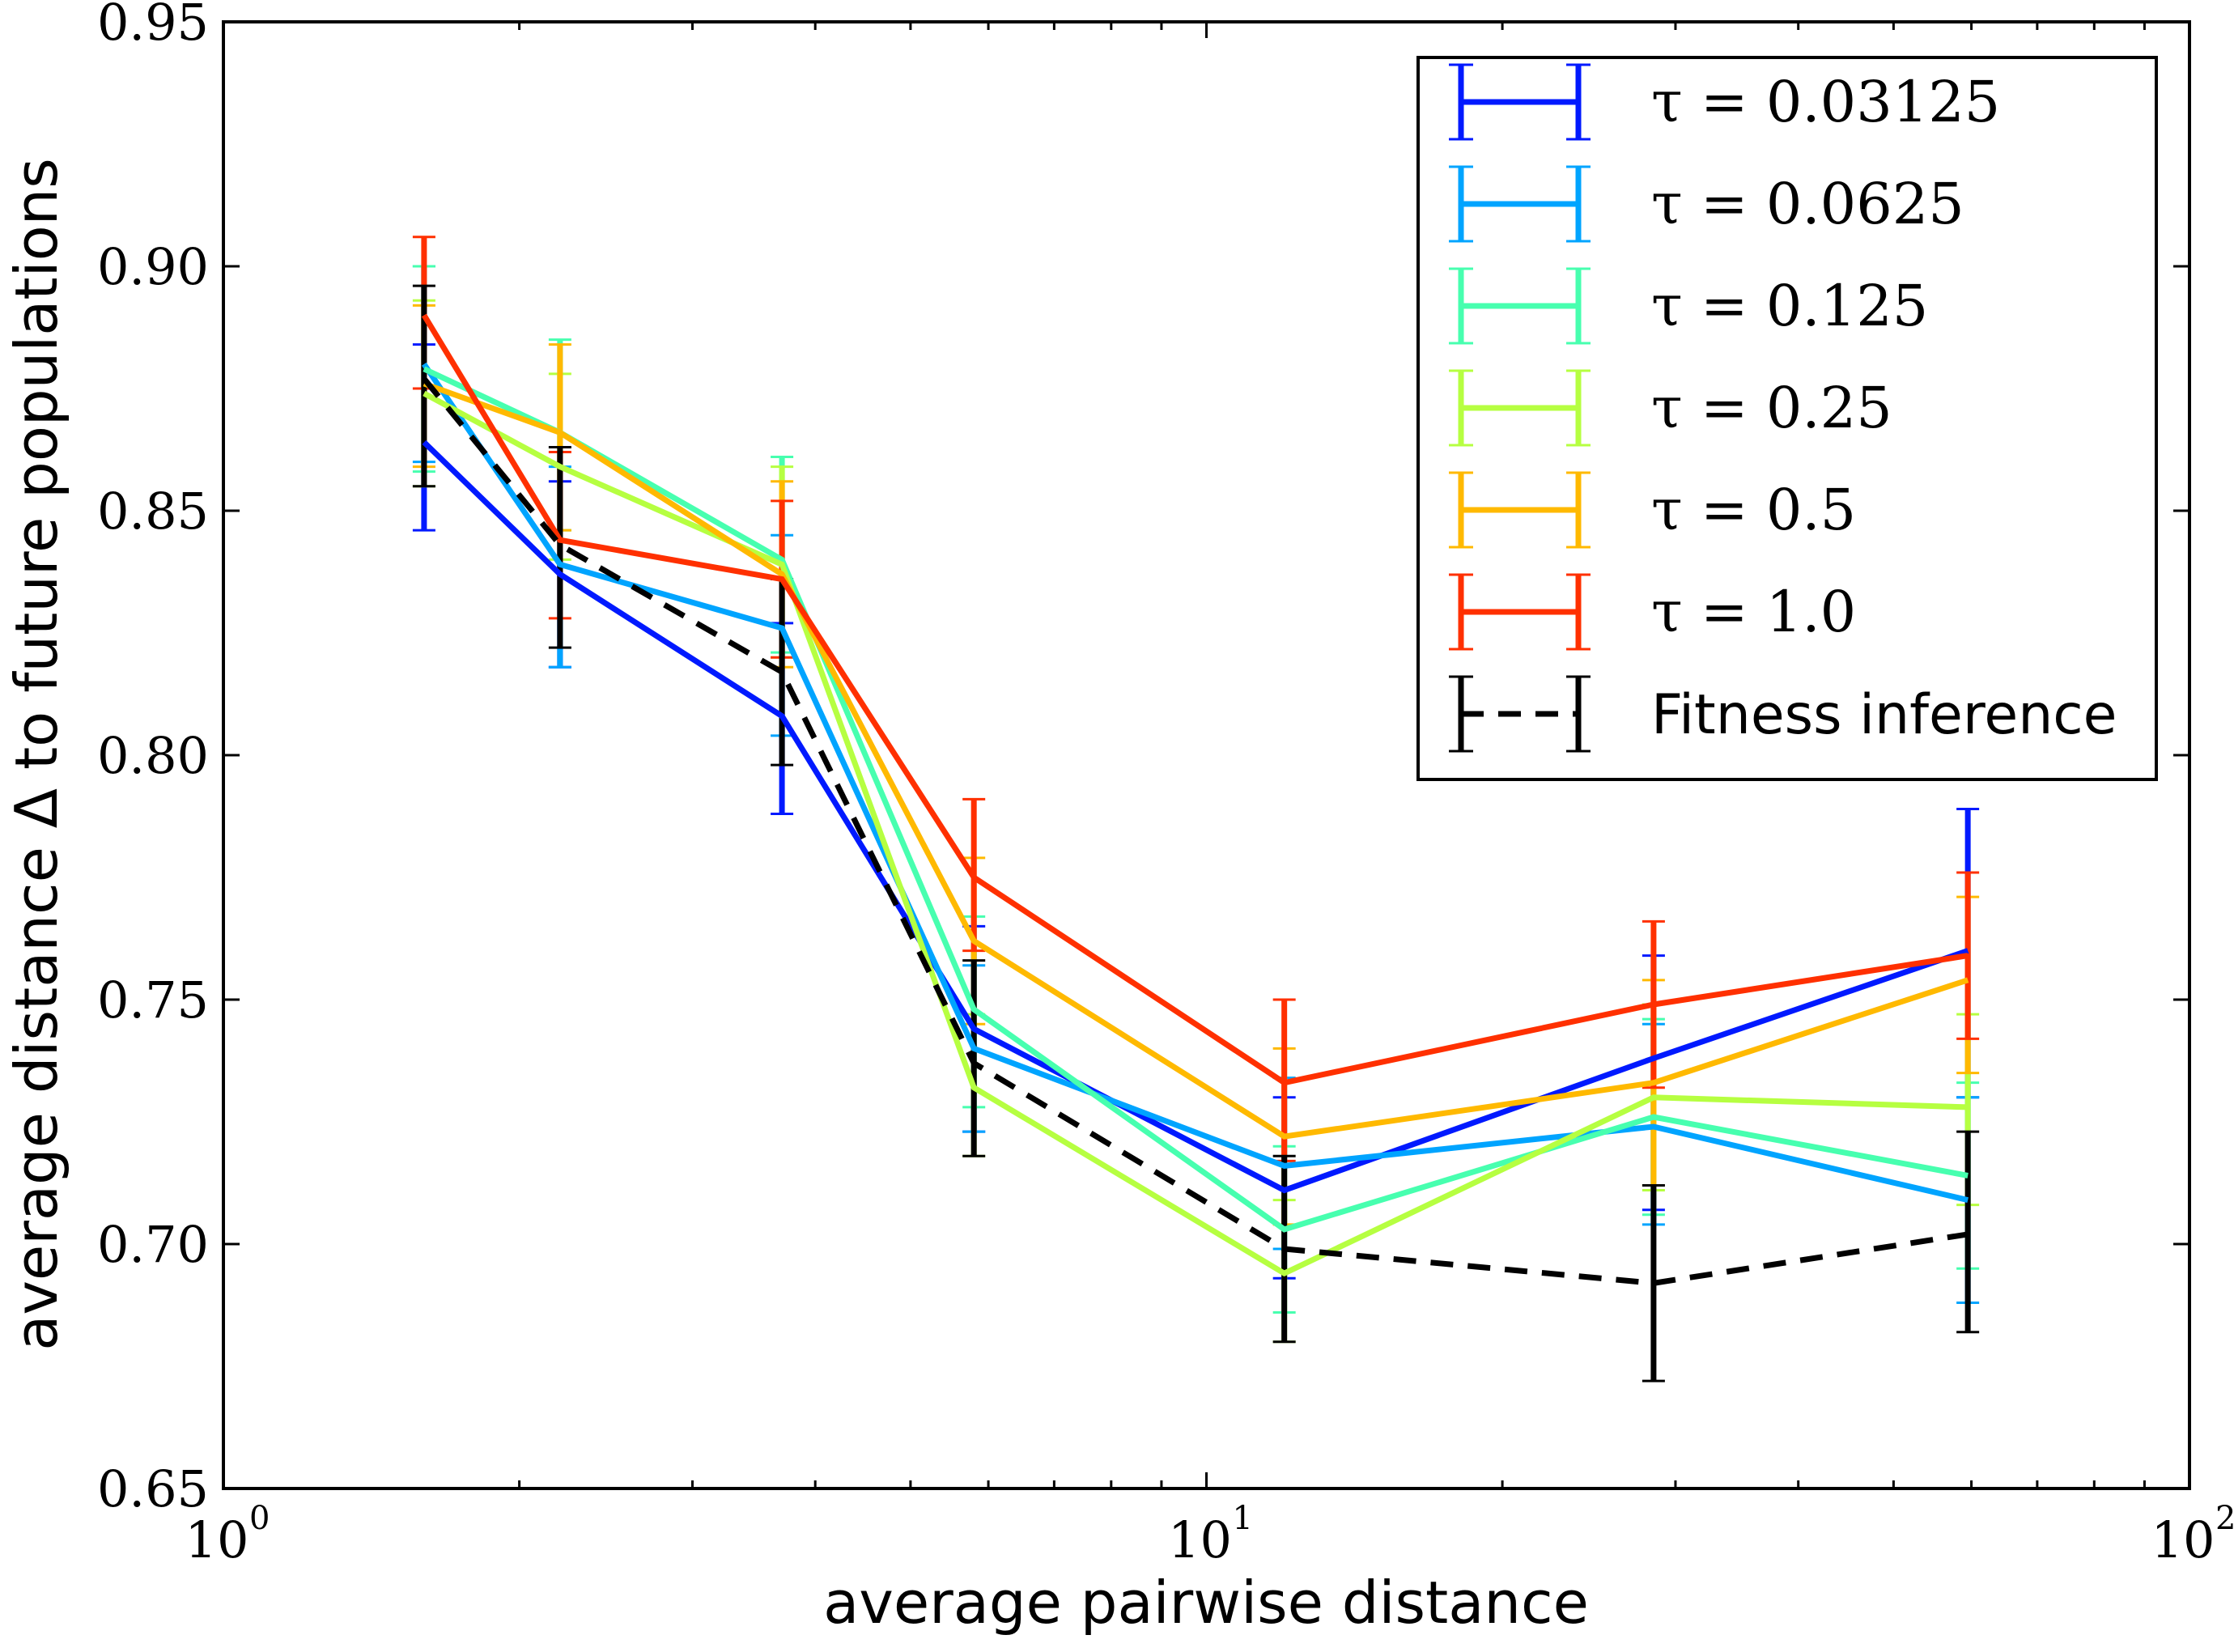 Image resolution: width=2234 pixels, height=1652 pixels. Describe the element at coordinates (153, 1244) in the screenshot. I see `y-tick-label: 0.70` at that location.